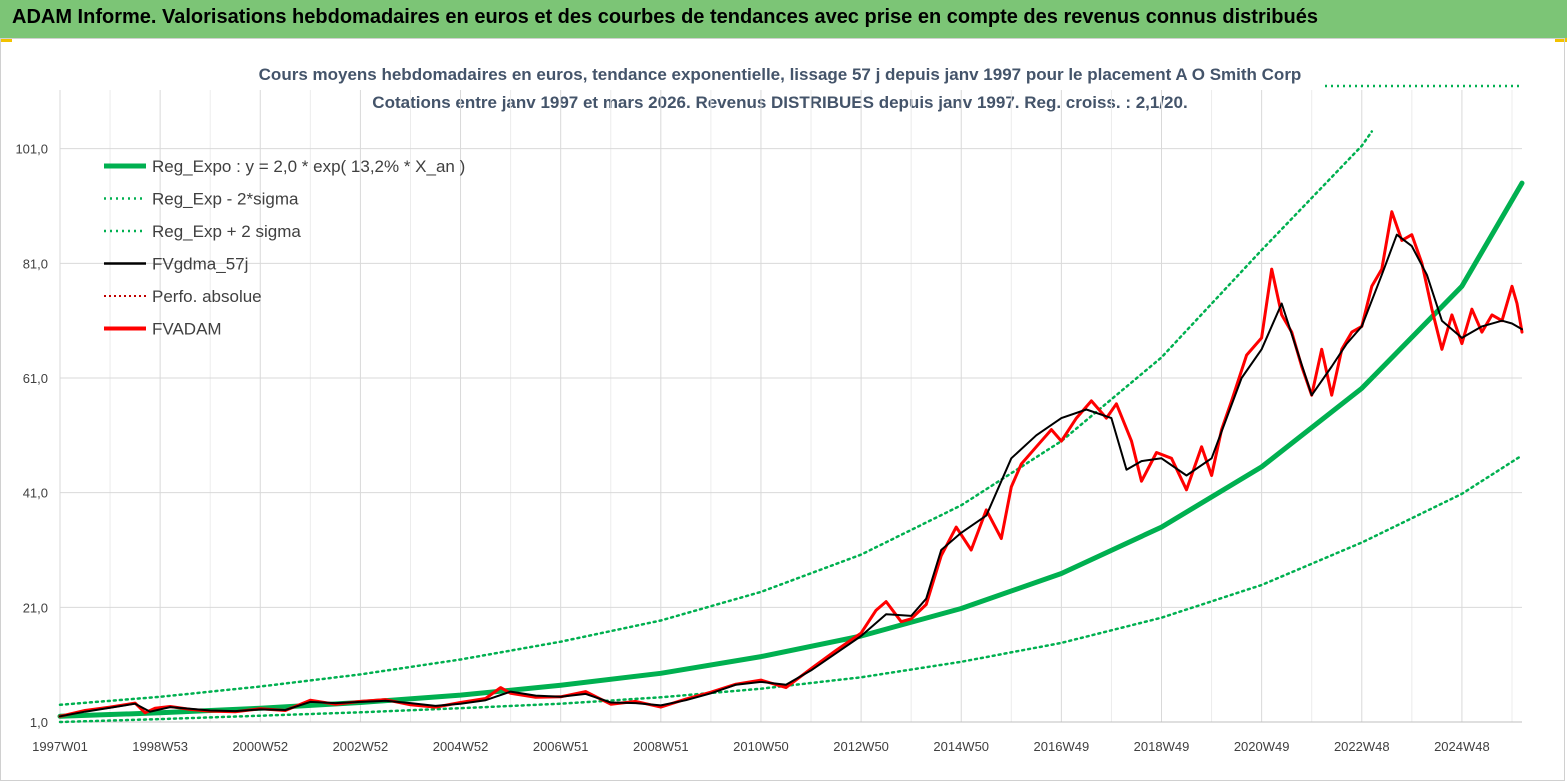 This screenshot has width=1567, height=783. Describe the element at coordinates (1561, 40) in the screenshot. I see `corner-marker-right` at that location.